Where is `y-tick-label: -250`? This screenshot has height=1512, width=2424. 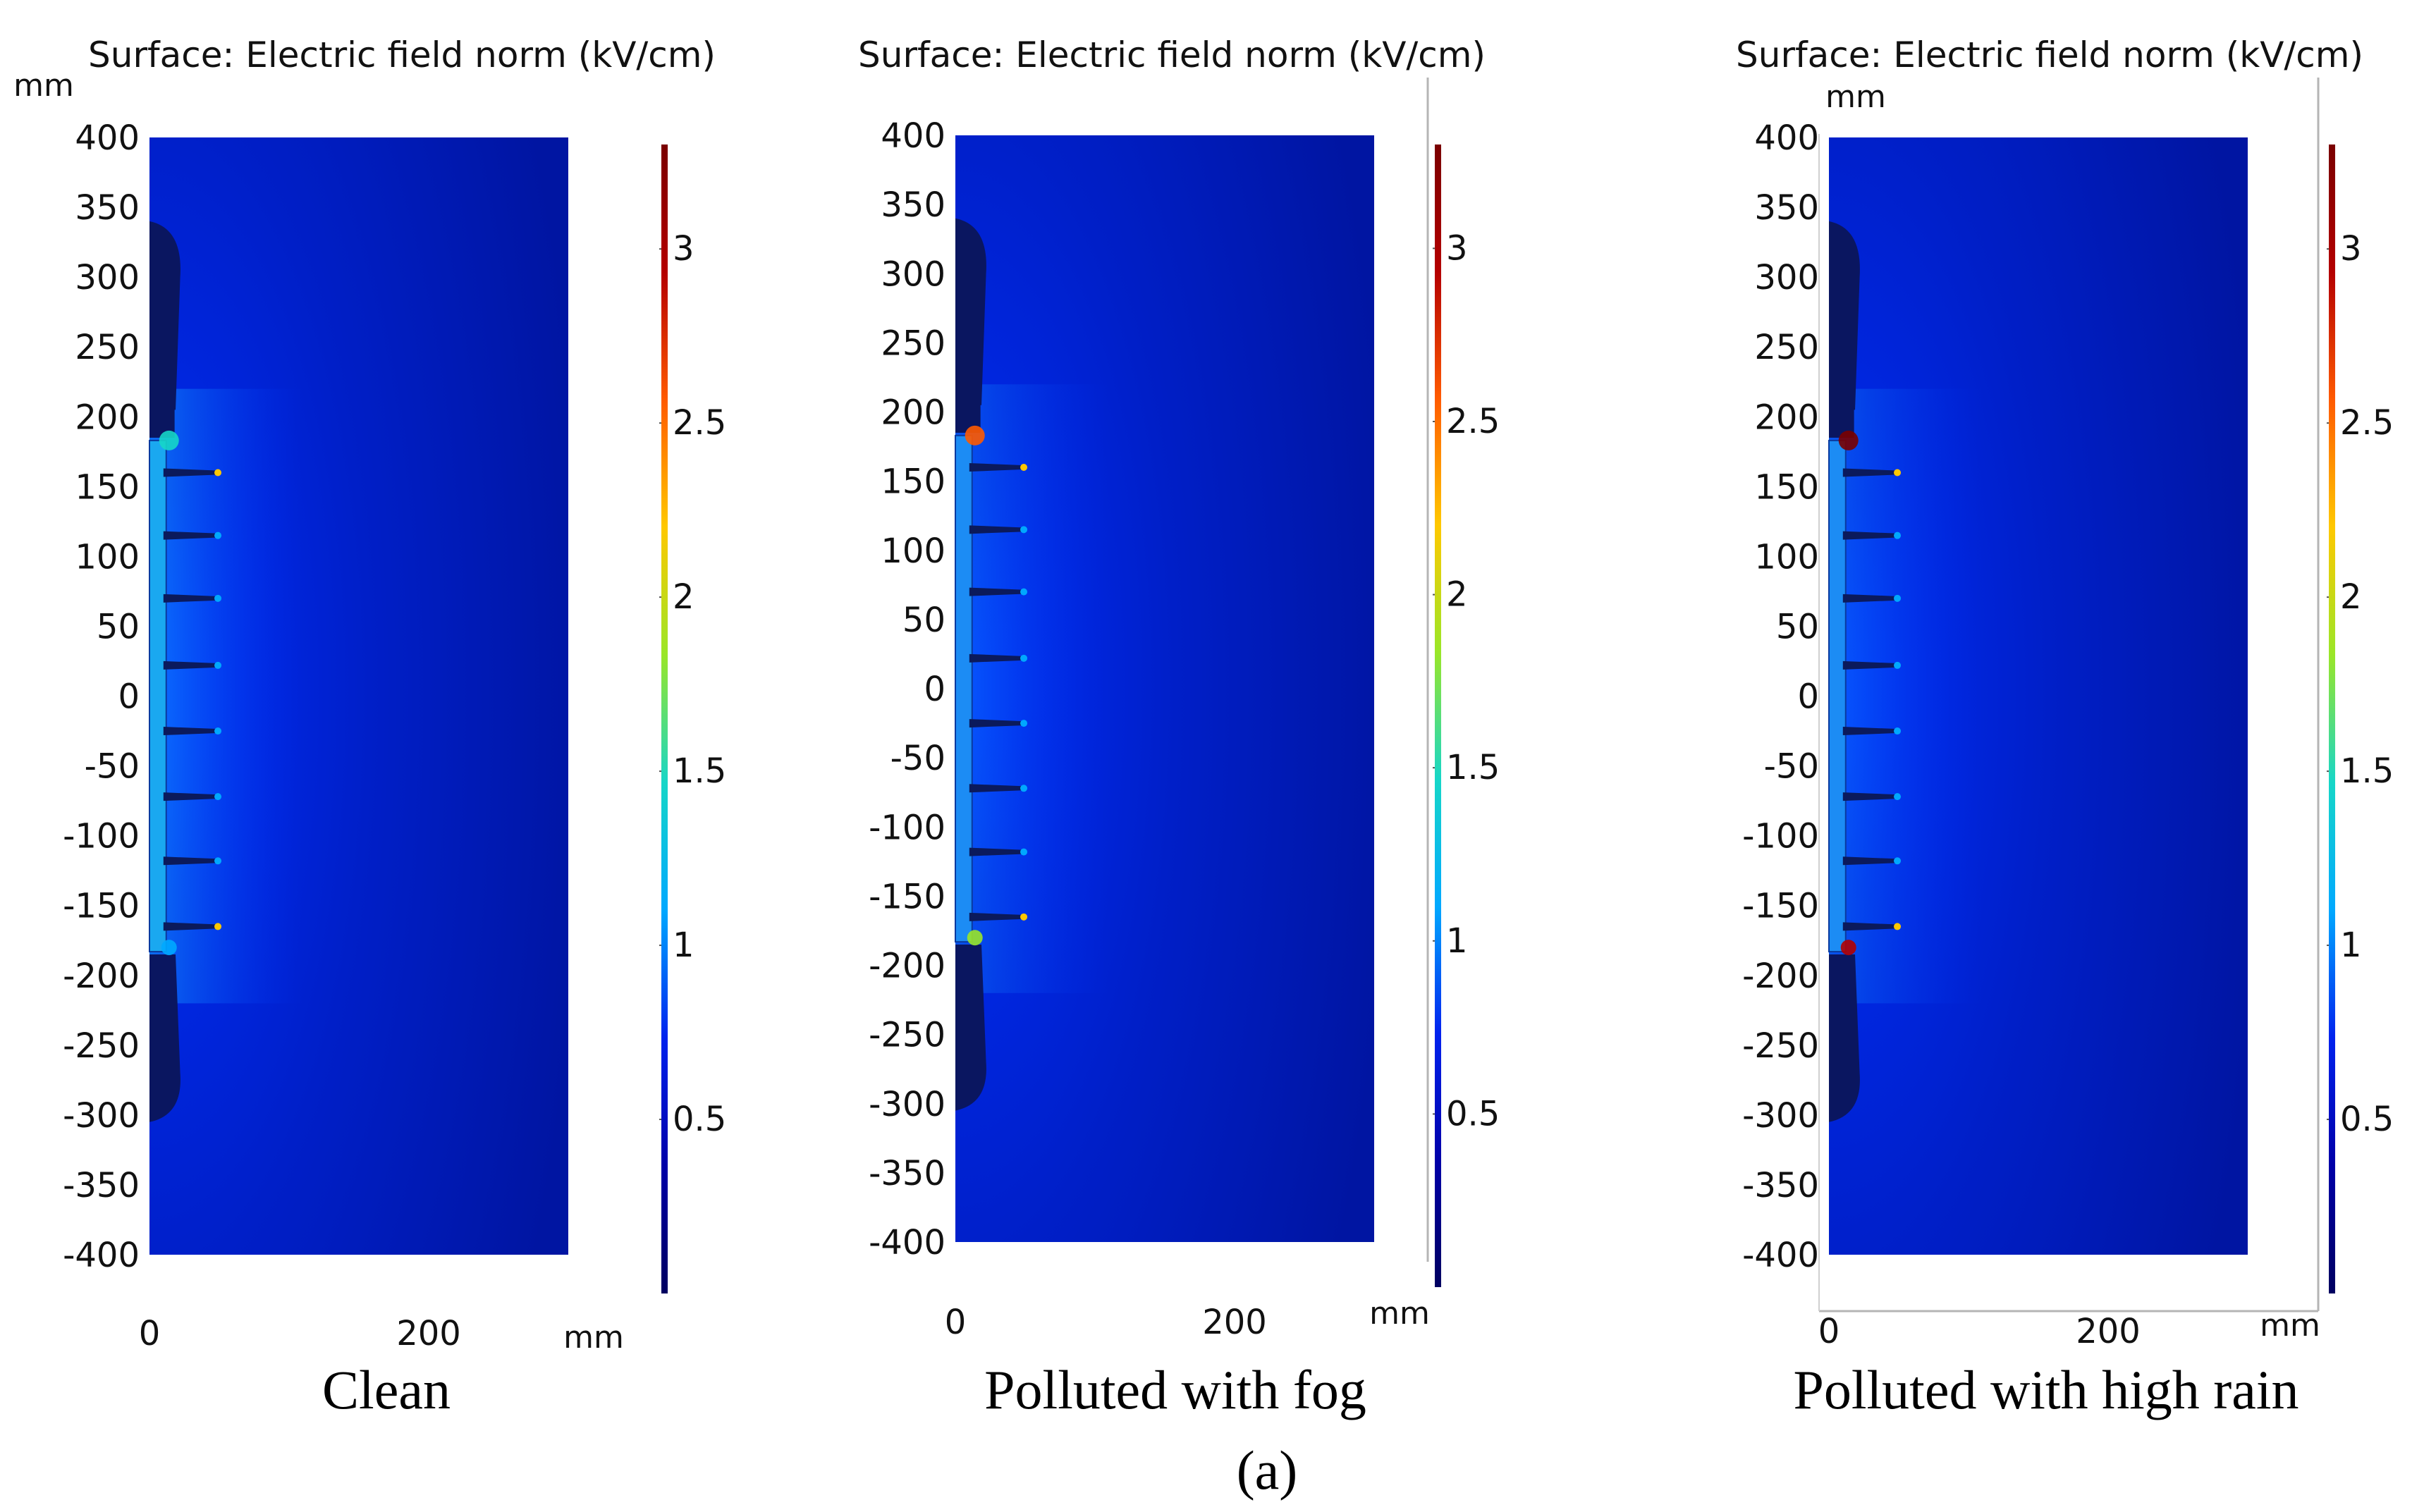 y-tick-label: -250 is located at coordinates (1780, 1046).